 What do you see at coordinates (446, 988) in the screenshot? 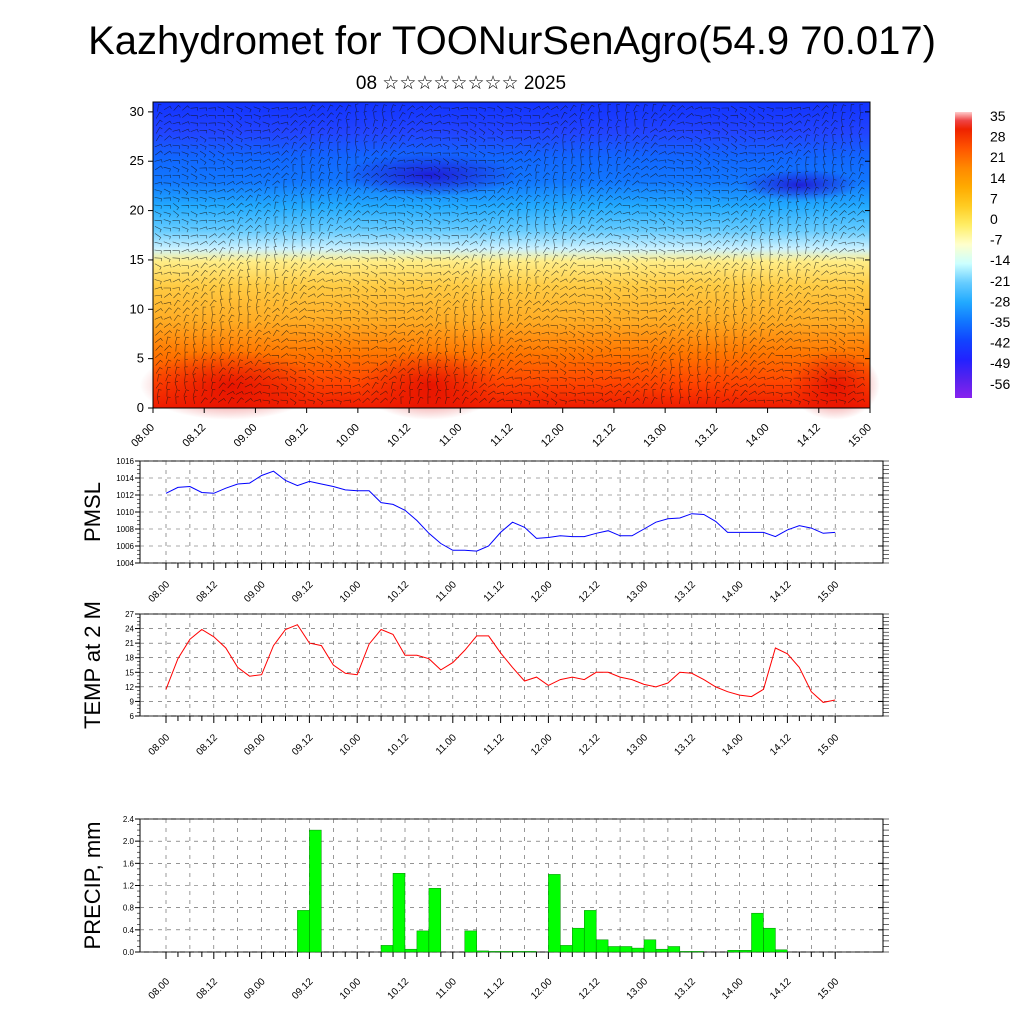
I see `precip-x-tick-label: 11.00` at bounding box center [446, 988].